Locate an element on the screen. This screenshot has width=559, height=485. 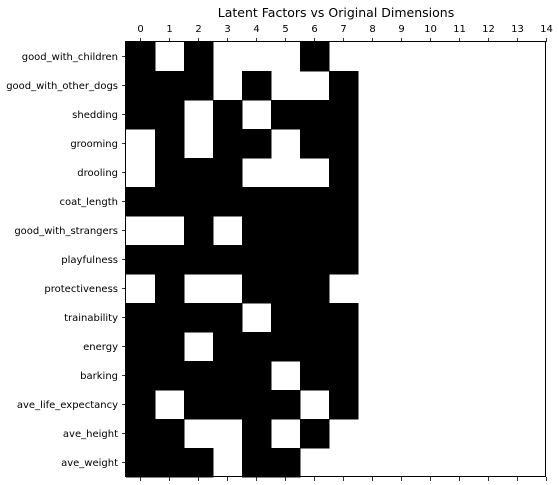
y-tick-label: barking is located at coordinates (99, 376).